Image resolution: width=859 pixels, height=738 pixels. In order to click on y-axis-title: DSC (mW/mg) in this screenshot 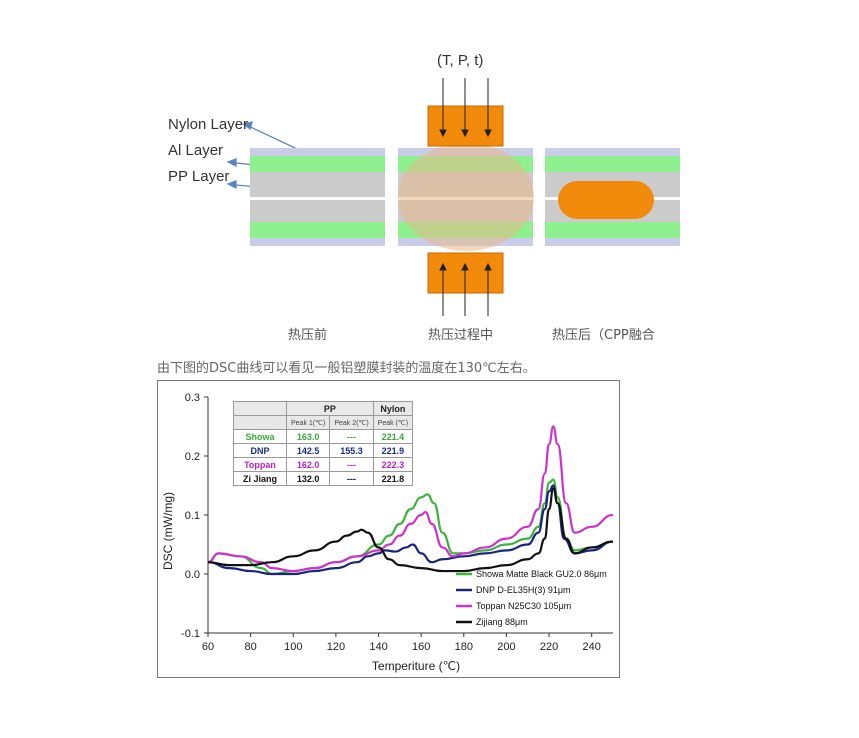, I will do `click(168, 531)`.